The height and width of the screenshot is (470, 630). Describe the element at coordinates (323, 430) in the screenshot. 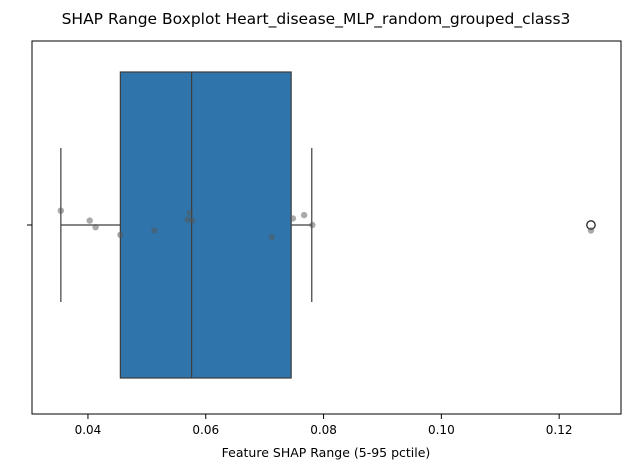

I see `x-tick-label: 0.08` at that location.